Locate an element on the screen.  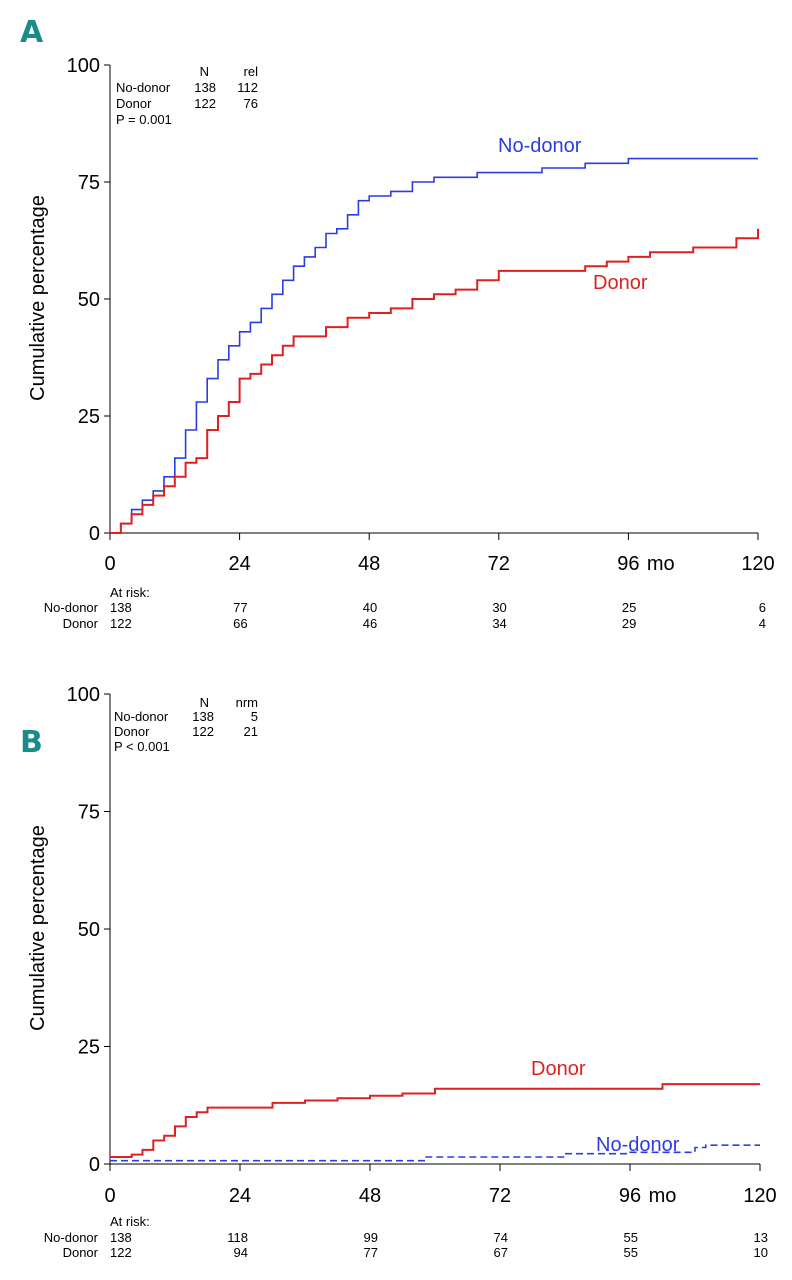
at-risk-value: 67 is located at coordinates (501, 1252).